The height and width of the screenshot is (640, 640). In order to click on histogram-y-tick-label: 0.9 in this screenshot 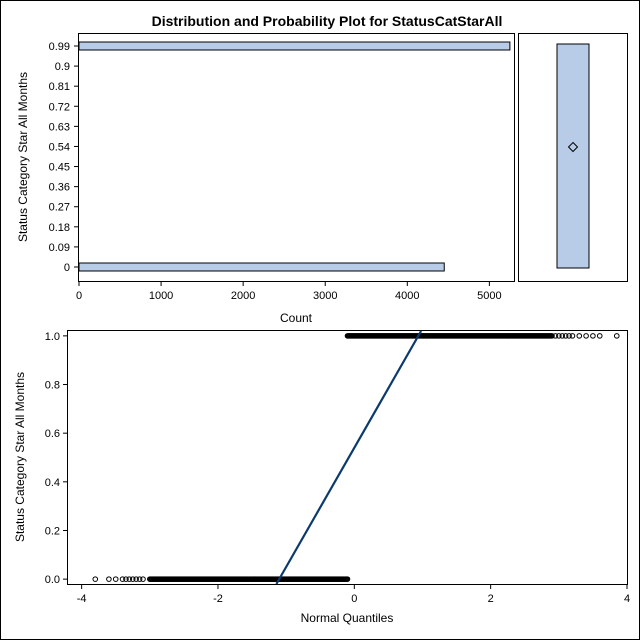, I will do `click(62, 67)`.